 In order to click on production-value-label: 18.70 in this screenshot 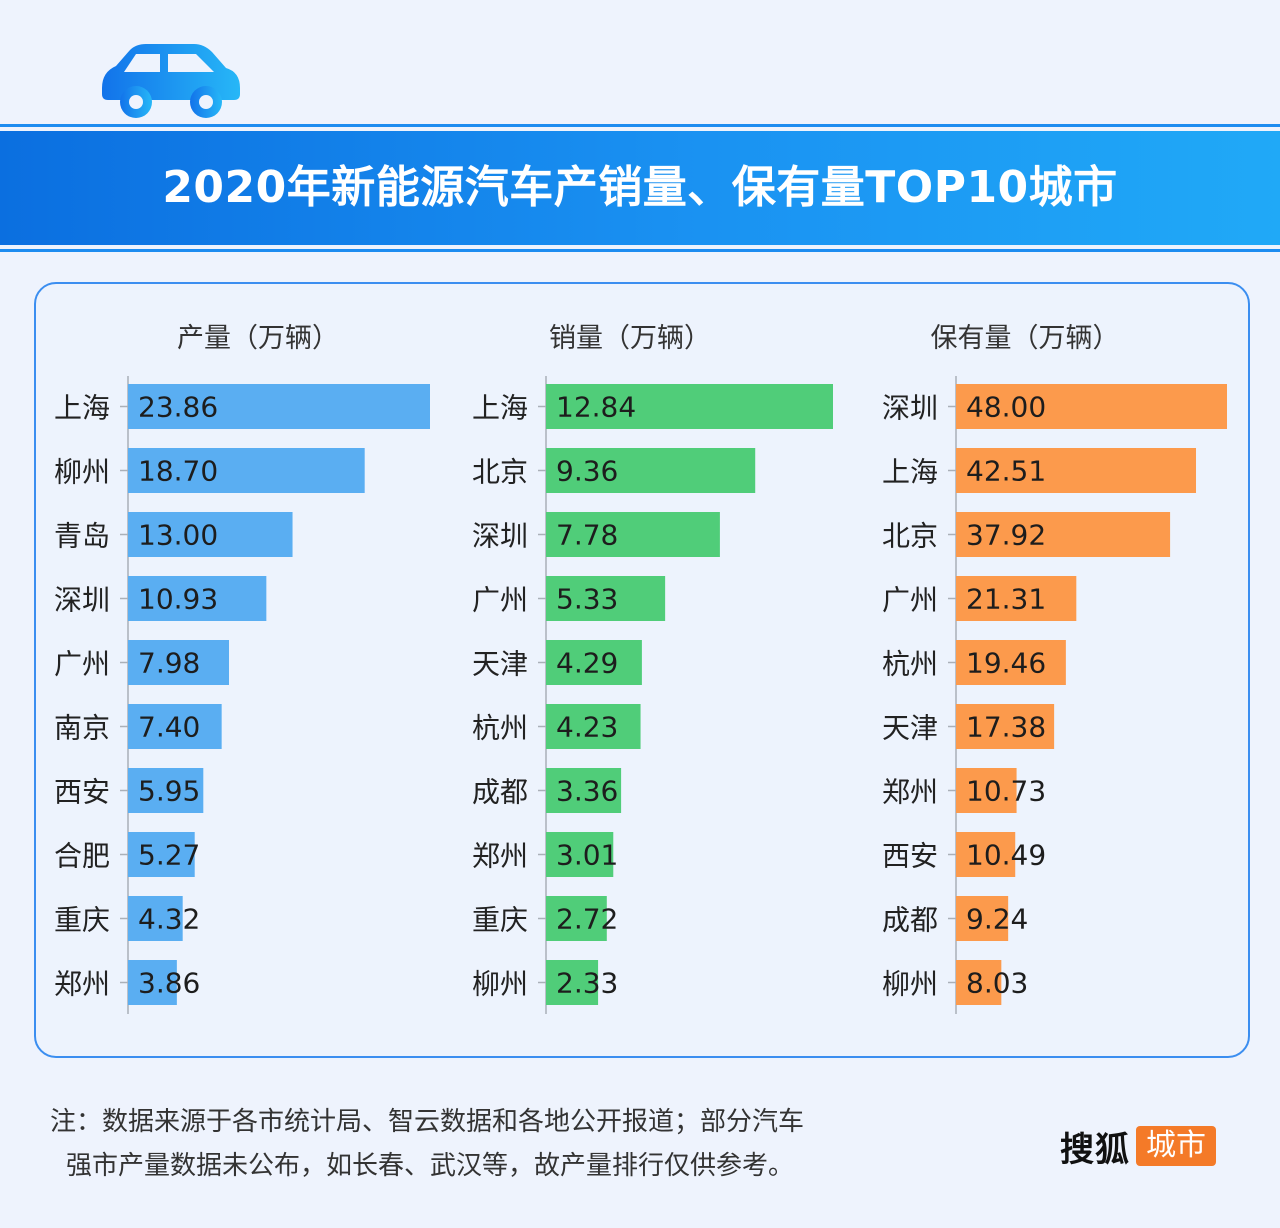, I will do `click(178, 471)`.